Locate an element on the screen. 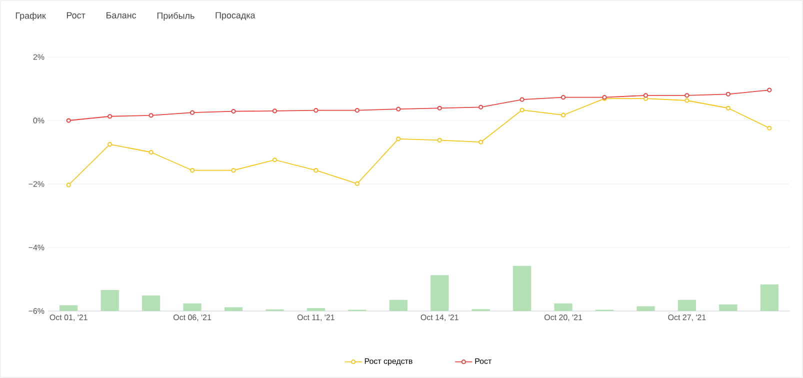 This screenshot has height=378, width=803. text: Просадка is located at coordinates (236, 16).